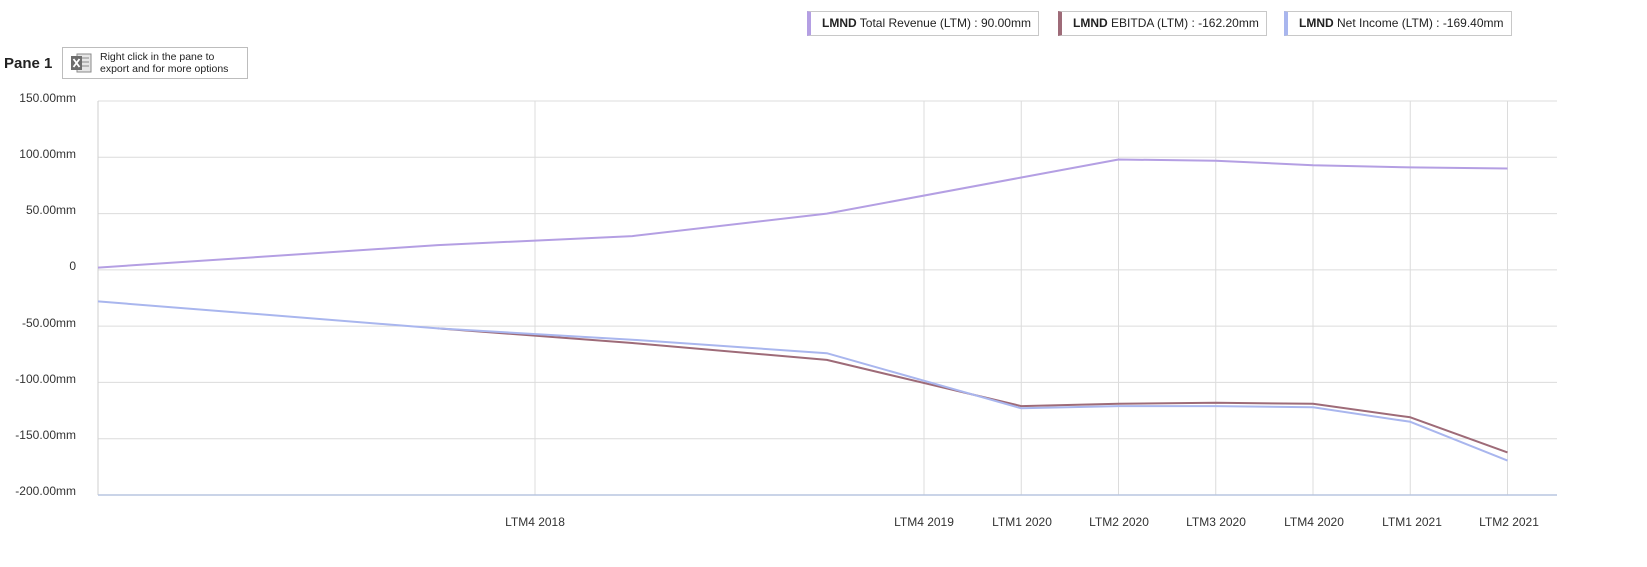 This screenshot has height=567, width=1647. I want to click on x-tick-label: LTM4 2019, so click(924, 522).